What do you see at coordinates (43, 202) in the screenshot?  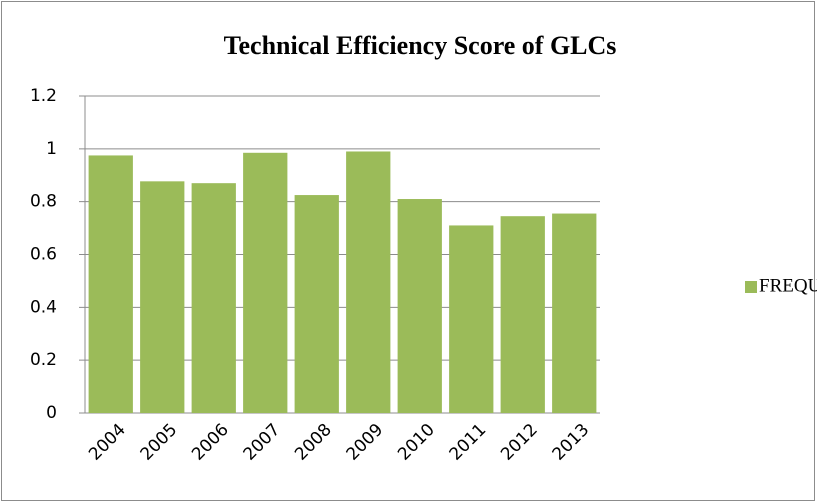 I see `y-tick-label: 0.8` at bounding box center [43, 202].